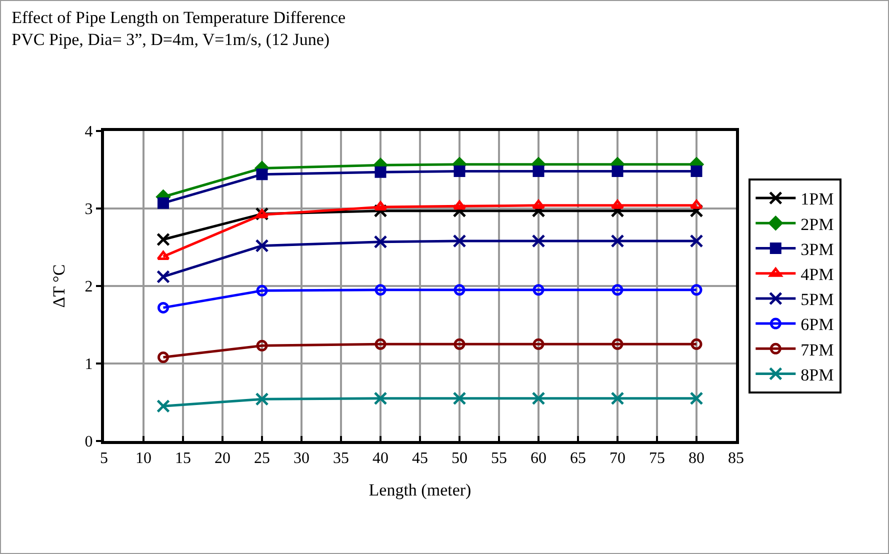 The image size is (889, 554). What do you see at coordinates (817, 300) in the screenshot?
I see `legend-label: 5PM` at bounding box center [817, 300].